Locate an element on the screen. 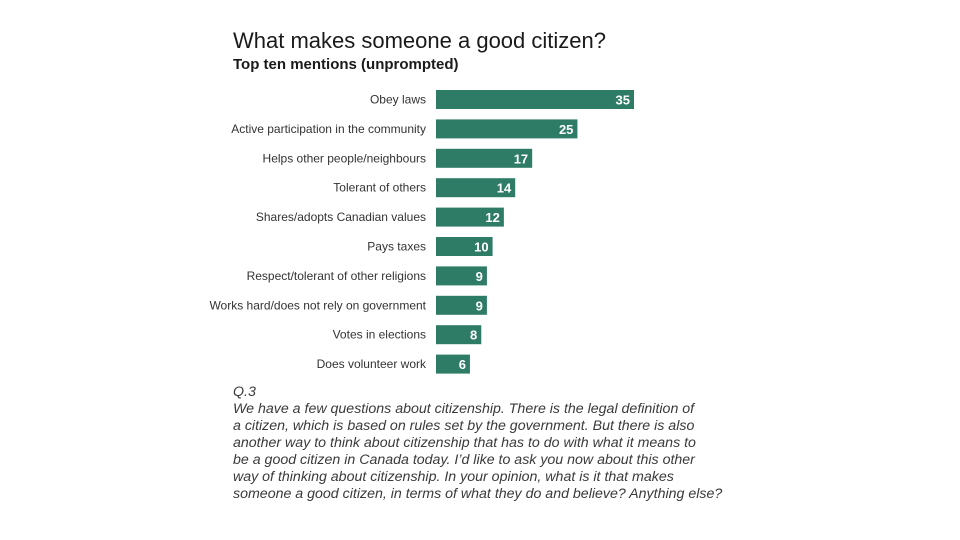 The image size is (960, 540). category-label: Respect/tolerant of other religions is located at coordinates (336, 276).